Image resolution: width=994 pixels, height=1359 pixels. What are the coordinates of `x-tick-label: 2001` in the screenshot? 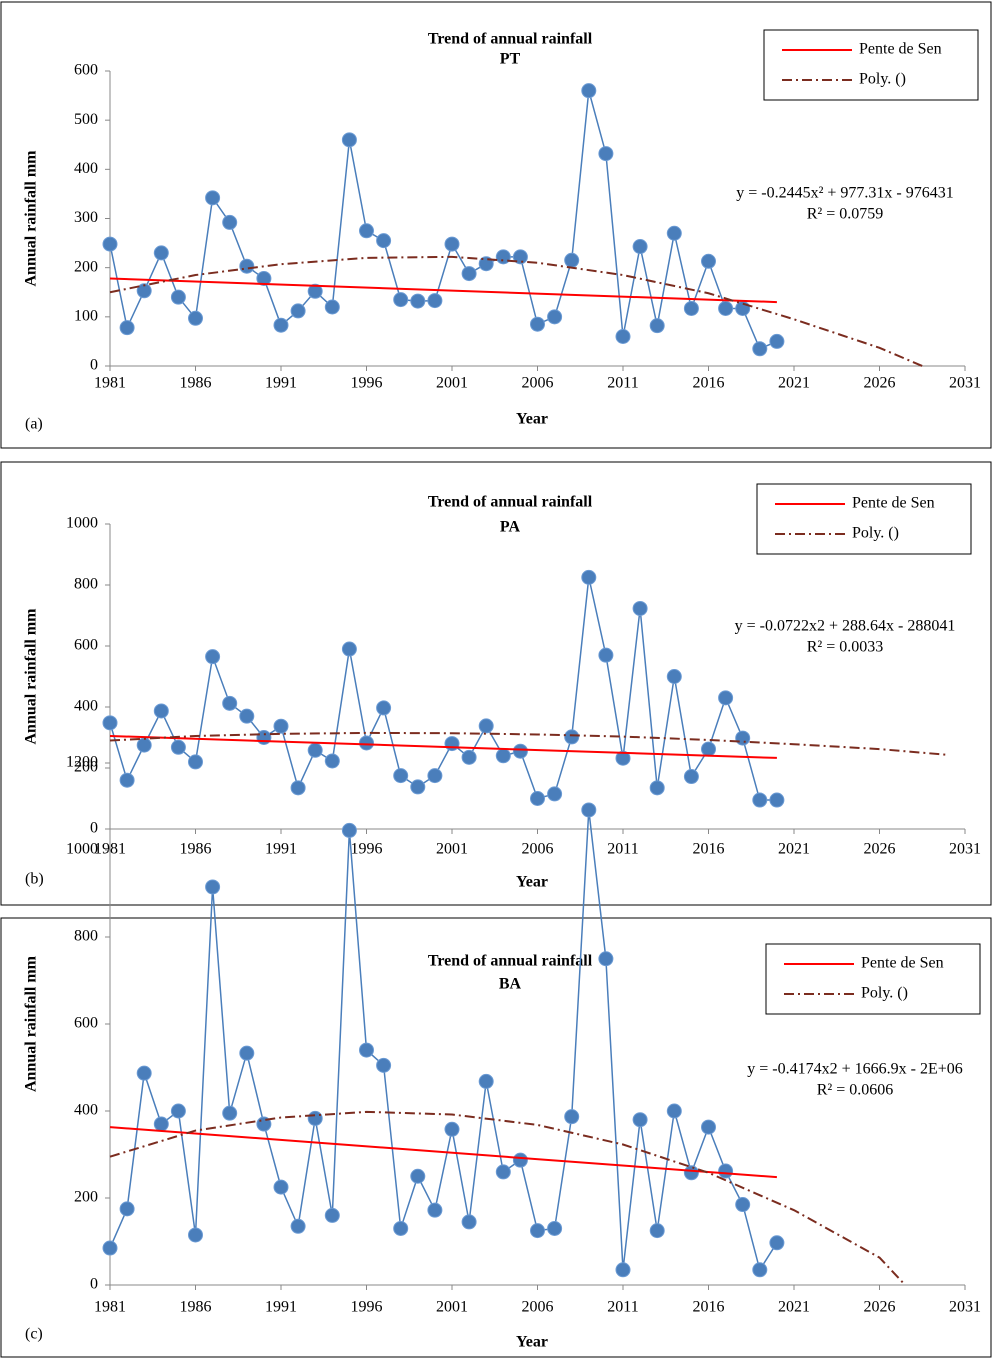 It's located at (452, 1307).